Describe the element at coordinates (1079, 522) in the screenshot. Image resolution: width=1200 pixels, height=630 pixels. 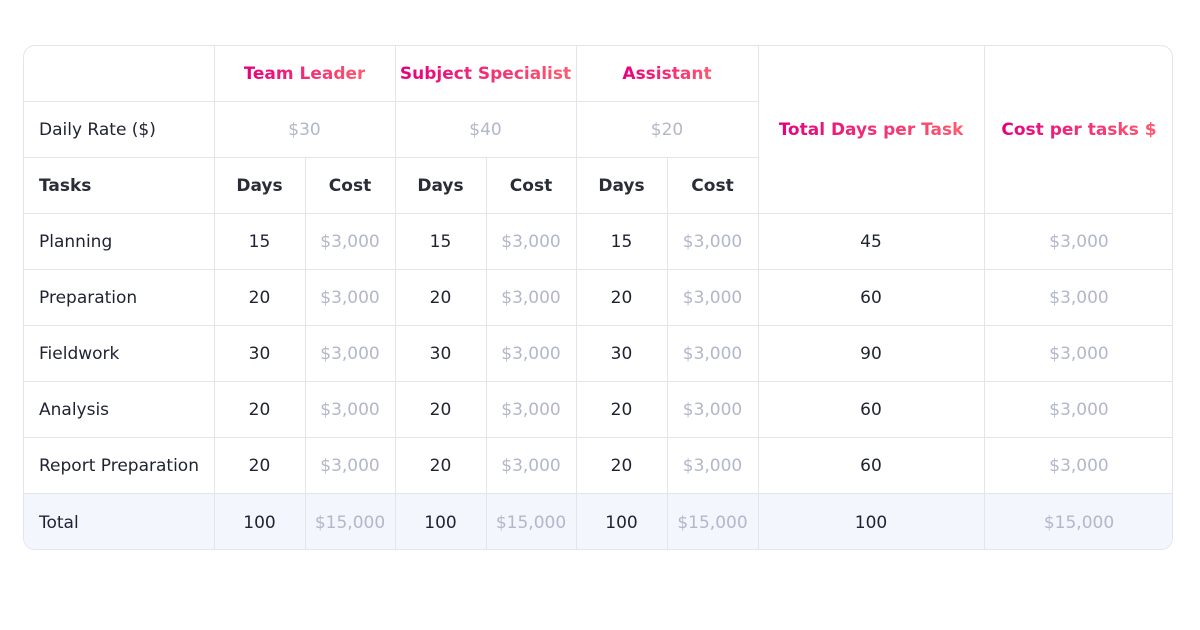
I see `grand-total-cost: $15,000` at that location.